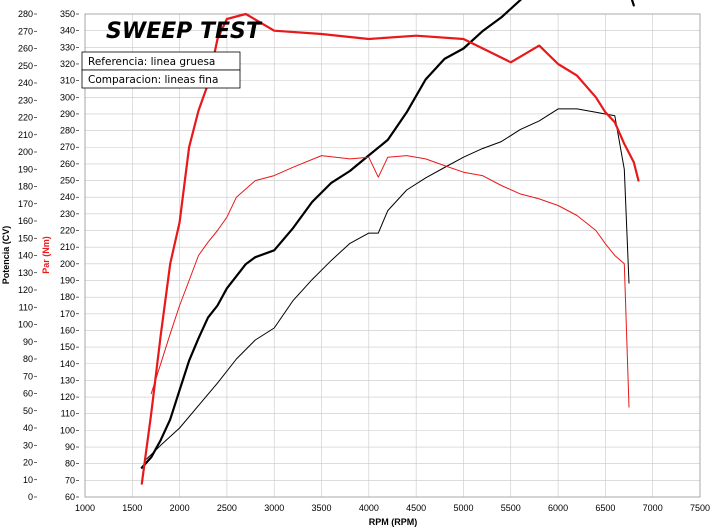  What do you see at coordinates (67, 247) in the screenshot?
I see `y-tick-label-torque: 210` at bounding box center [67, 247].